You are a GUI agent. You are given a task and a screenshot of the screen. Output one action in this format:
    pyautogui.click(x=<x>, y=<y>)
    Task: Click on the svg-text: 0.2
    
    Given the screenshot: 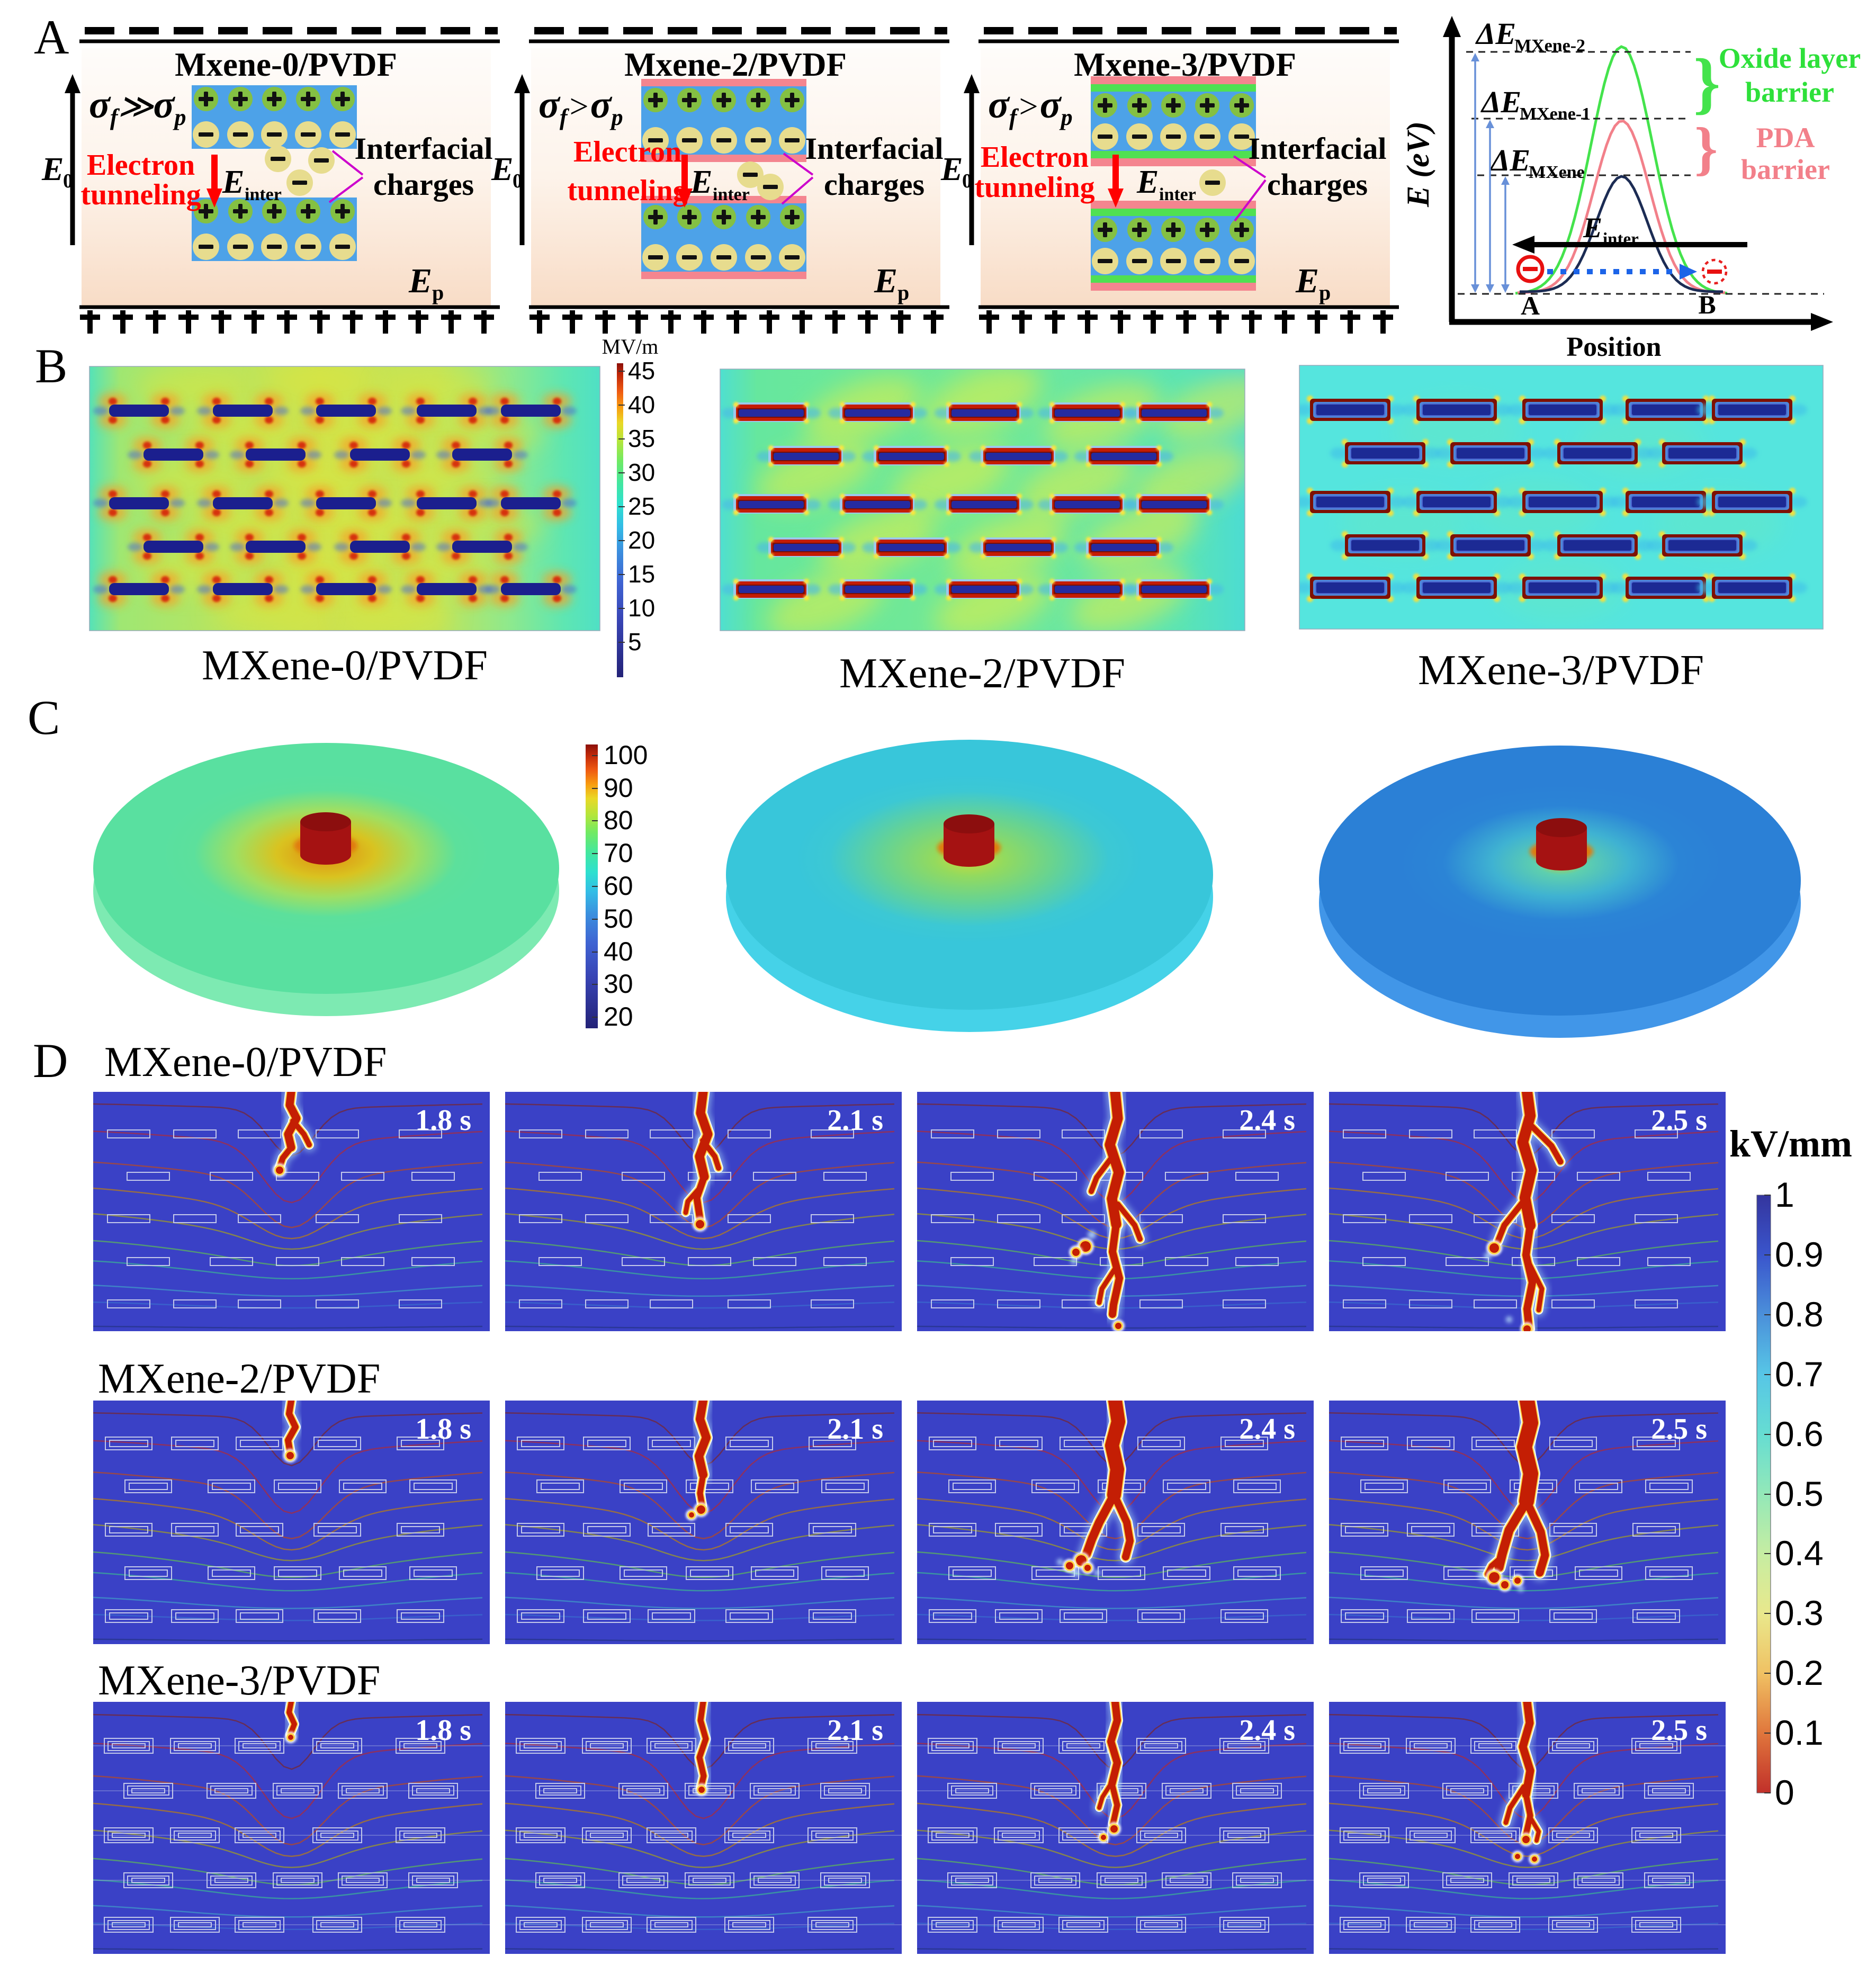 What is the action you would take?
    pyautogui.click(x=1800, y=1673)
    